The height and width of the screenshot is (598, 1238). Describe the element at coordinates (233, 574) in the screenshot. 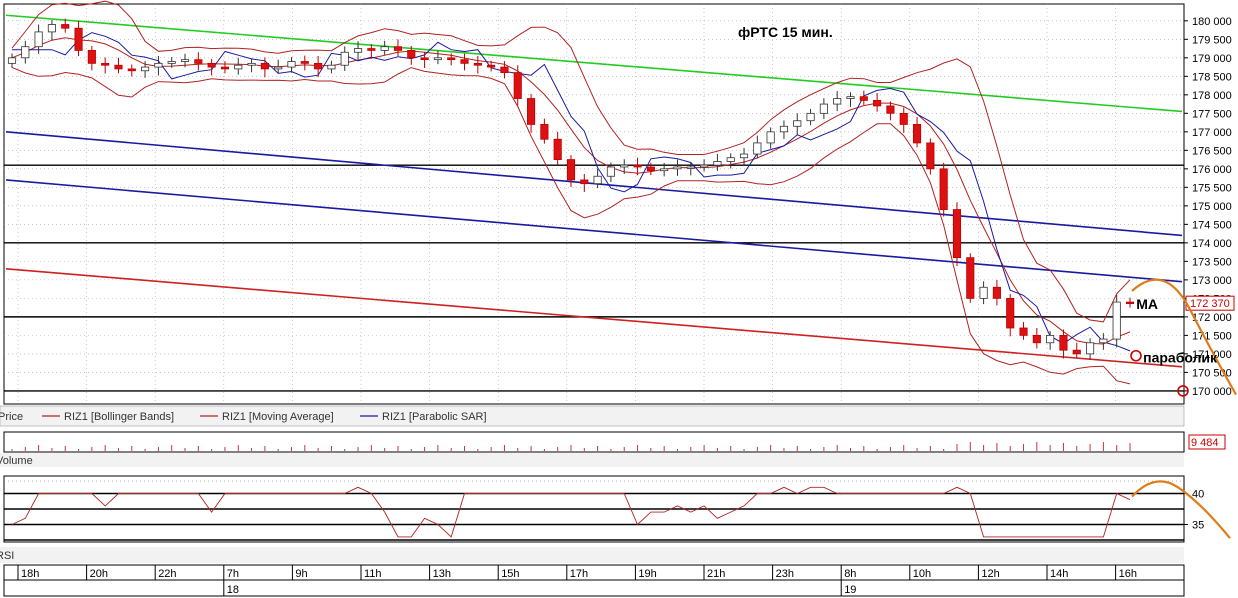

I see `time-label: 7h` at that location.